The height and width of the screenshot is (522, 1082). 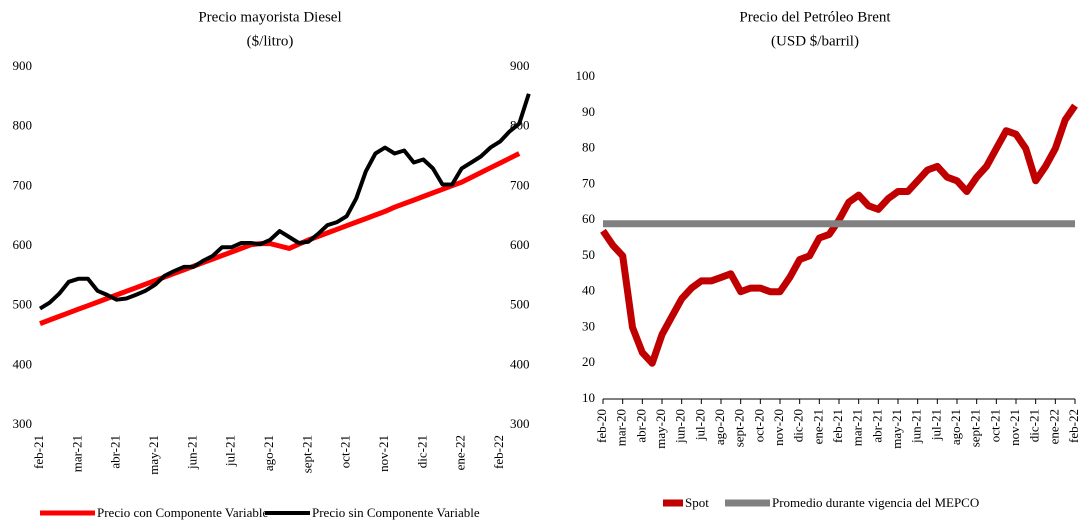 I want to click on y-tick-label: 500, so click(x=23, y=304).